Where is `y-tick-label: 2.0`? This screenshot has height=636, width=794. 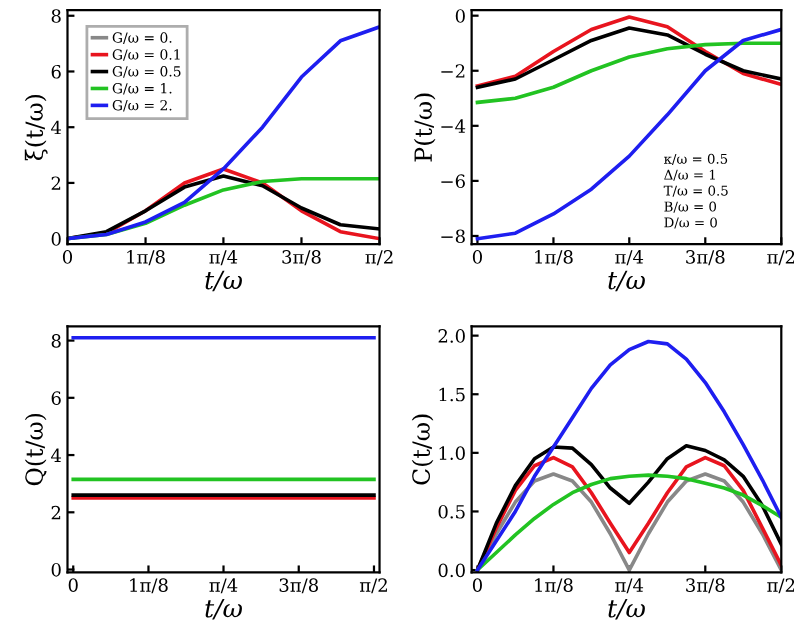 y-tick-label: 2.0 is located at coordinates (451, 336).